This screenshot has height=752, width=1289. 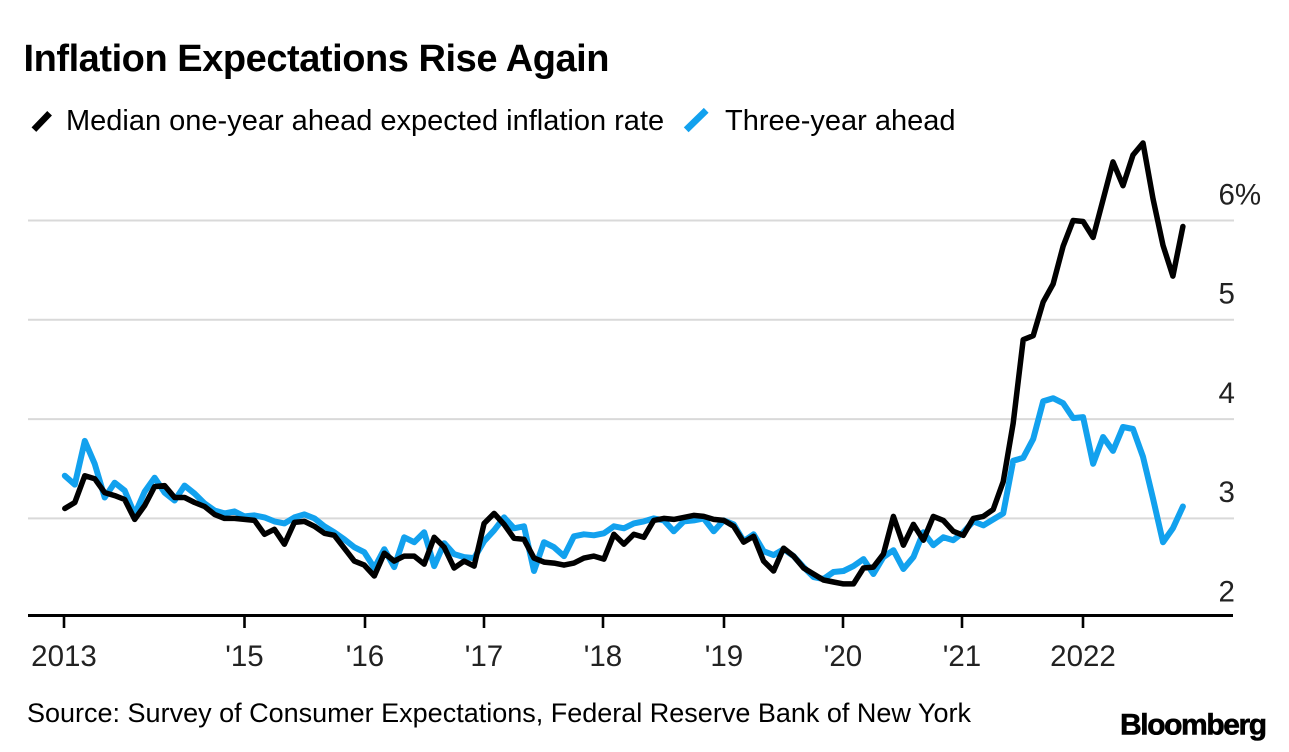 I want to click on svg-text: 4, so click(x=1227, y=393).